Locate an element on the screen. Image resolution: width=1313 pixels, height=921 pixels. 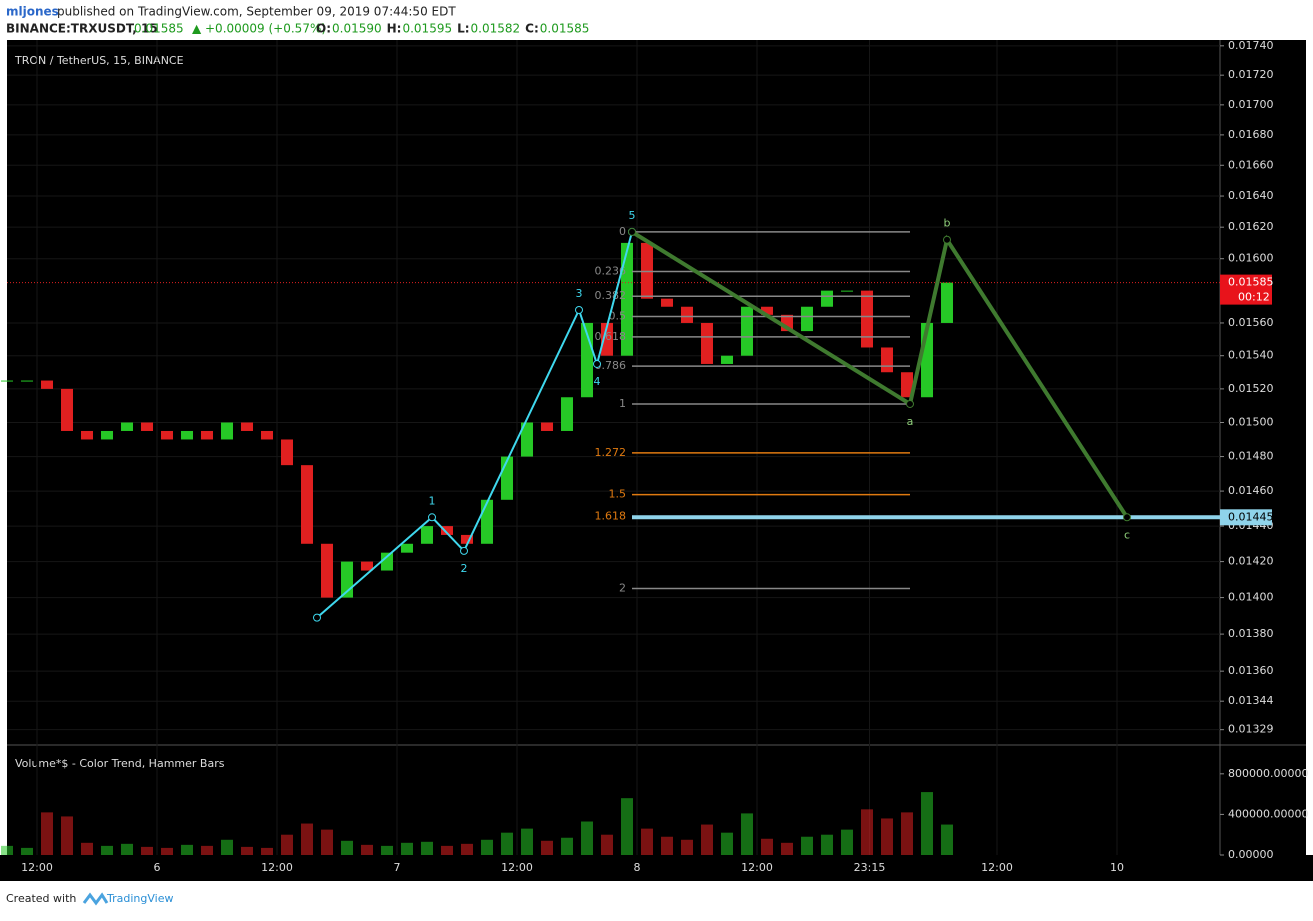
ohlc-key: H: is located at coordinates (394, 29).